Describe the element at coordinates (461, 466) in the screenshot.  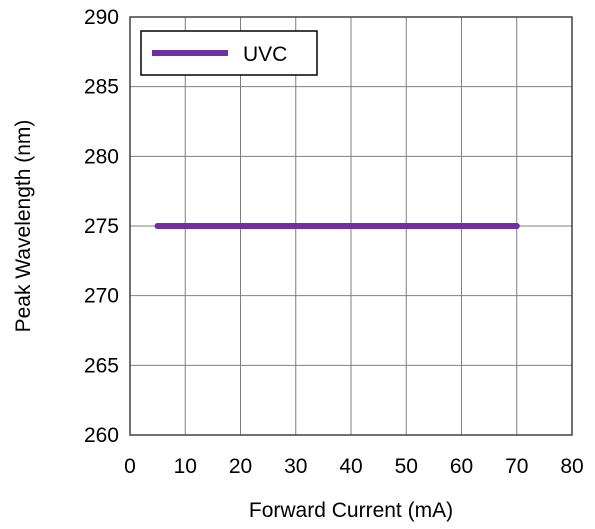
I see `x-tick-label: 60` at that location.